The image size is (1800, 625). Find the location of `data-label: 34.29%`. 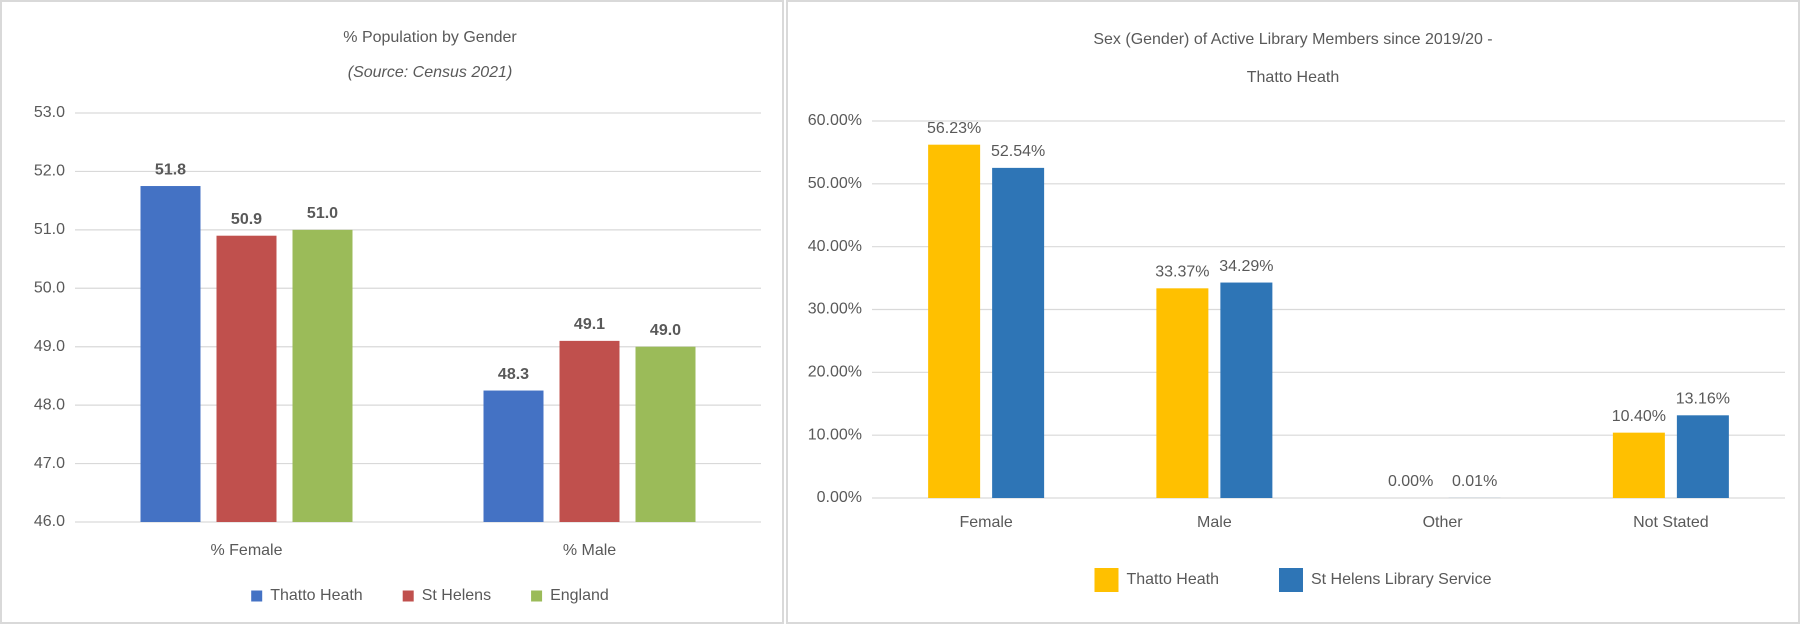

data-label: 34.29% is located at coordinates (1246, 266).